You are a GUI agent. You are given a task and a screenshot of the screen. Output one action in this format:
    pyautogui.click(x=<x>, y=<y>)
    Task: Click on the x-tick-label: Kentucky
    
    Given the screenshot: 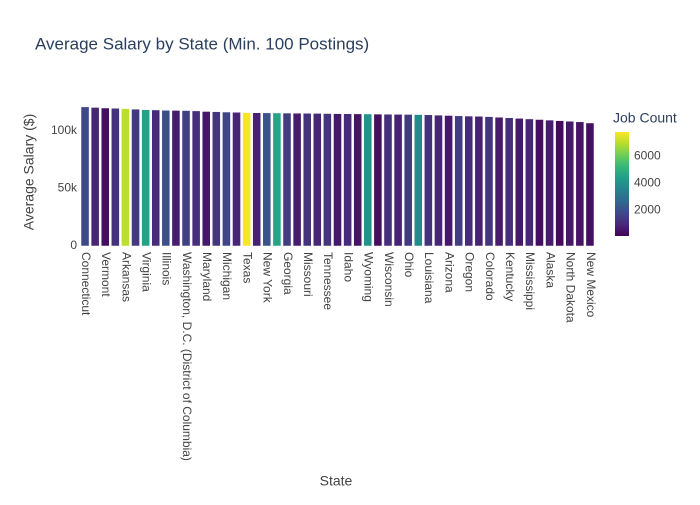 What is the action you would take?
    pyautogui.click(x=510, y=276)
    